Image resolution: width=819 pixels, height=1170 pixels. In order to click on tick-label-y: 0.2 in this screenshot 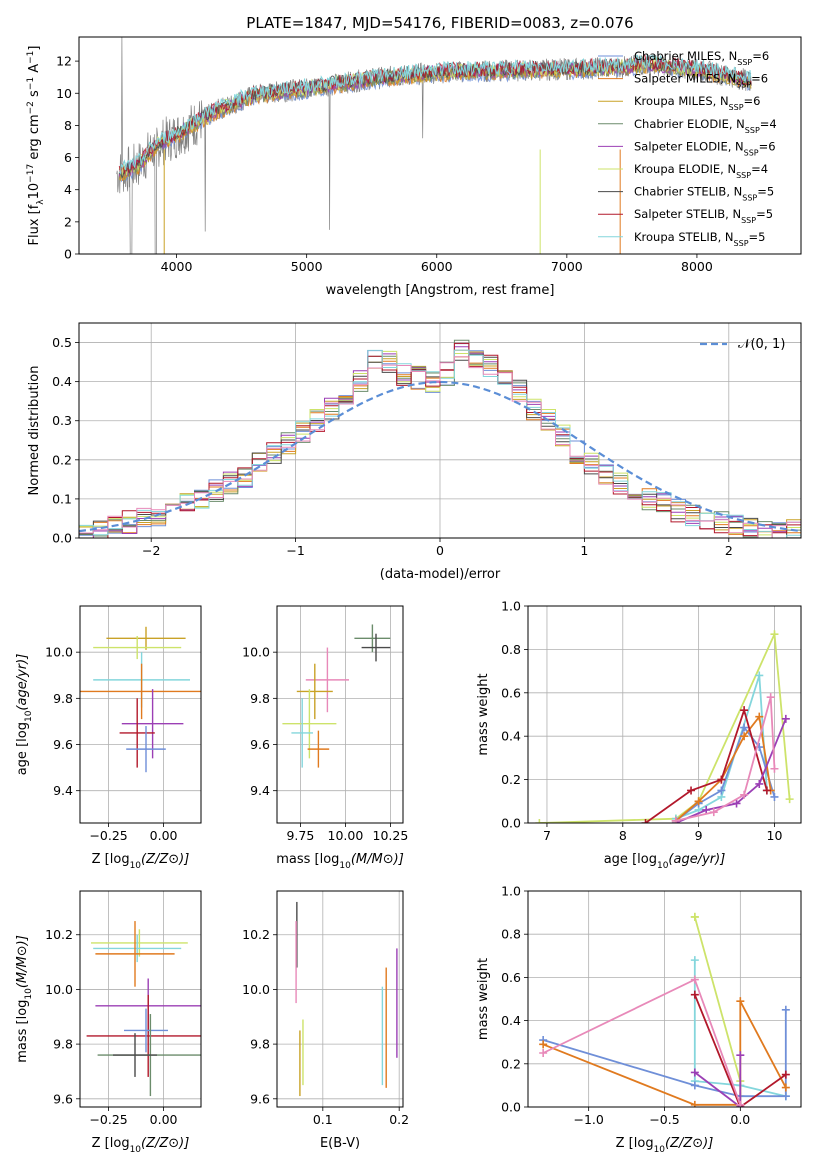, I will do `click(62, 459)`.